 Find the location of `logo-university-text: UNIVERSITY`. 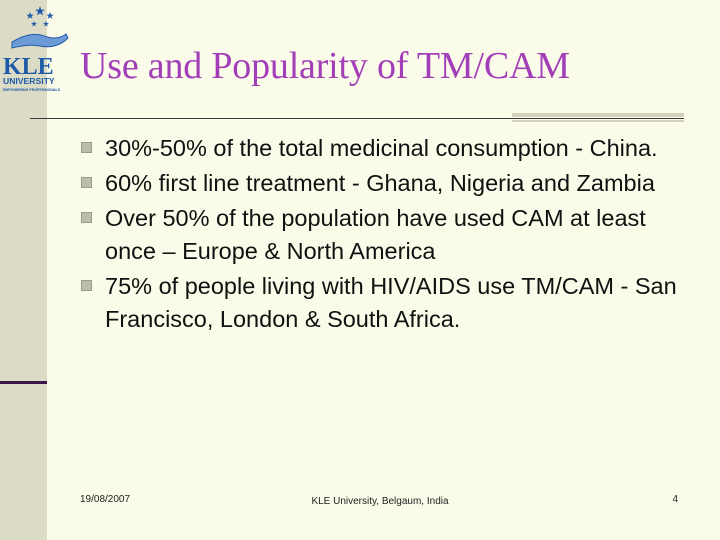

logo-university-text: UNIVERSITY is located at coordinates (29, 81).